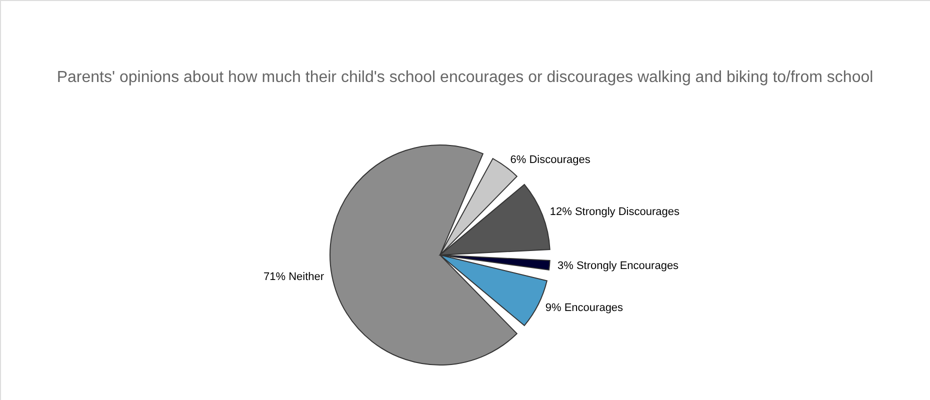  Describe the element at coordinates (550, 160) in the screenshot. I see `slice-label: 6% Discourages` at that location.